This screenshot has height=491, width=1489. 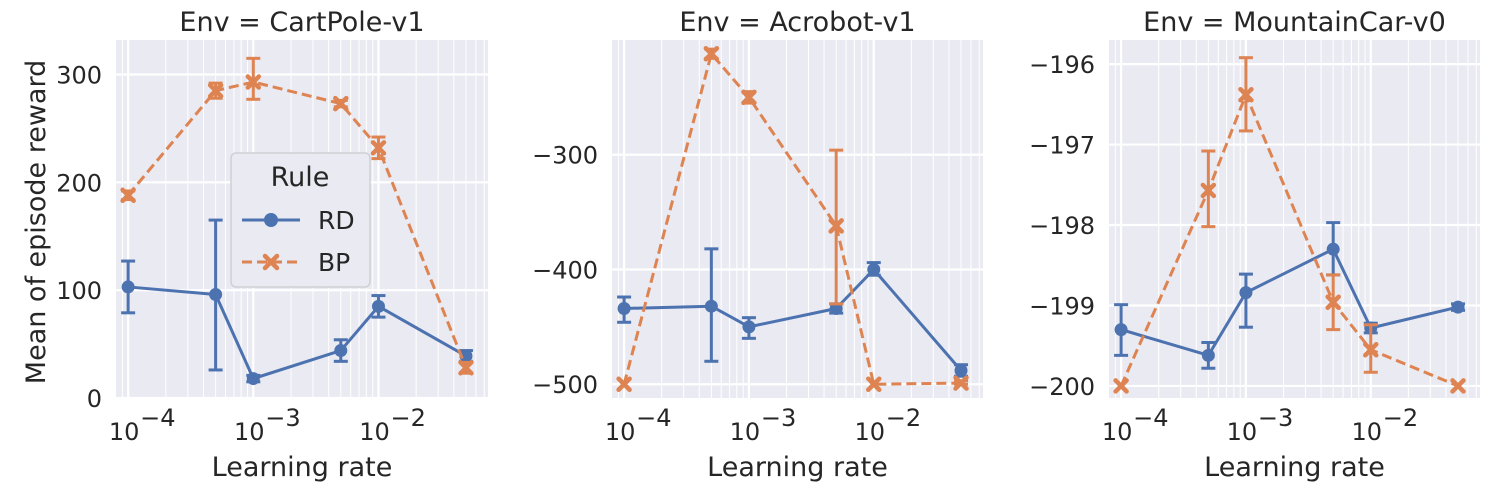 What do you see at coordinates (94, 399) in the screenshot?
I see `y-tick-label: 0` at bounding box center [94, 399].